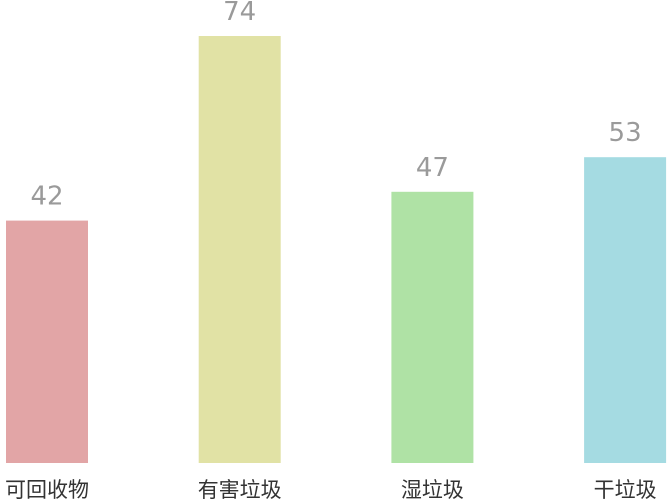 Image resolution: width=667 pixels, height=503 pixels. I want to click on value-label-2: 74, so click(239, 13).